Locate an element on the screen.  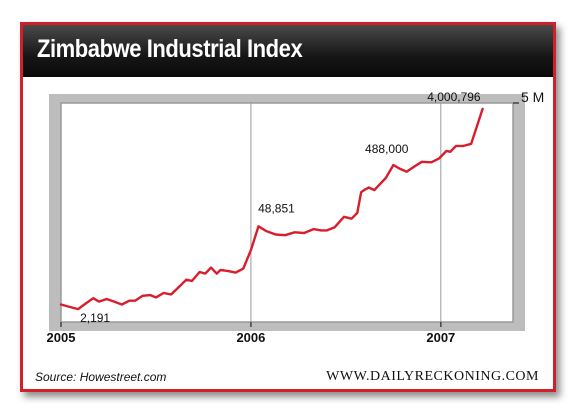
value-annotation: 48,851 is located at coordinates (276, 208).